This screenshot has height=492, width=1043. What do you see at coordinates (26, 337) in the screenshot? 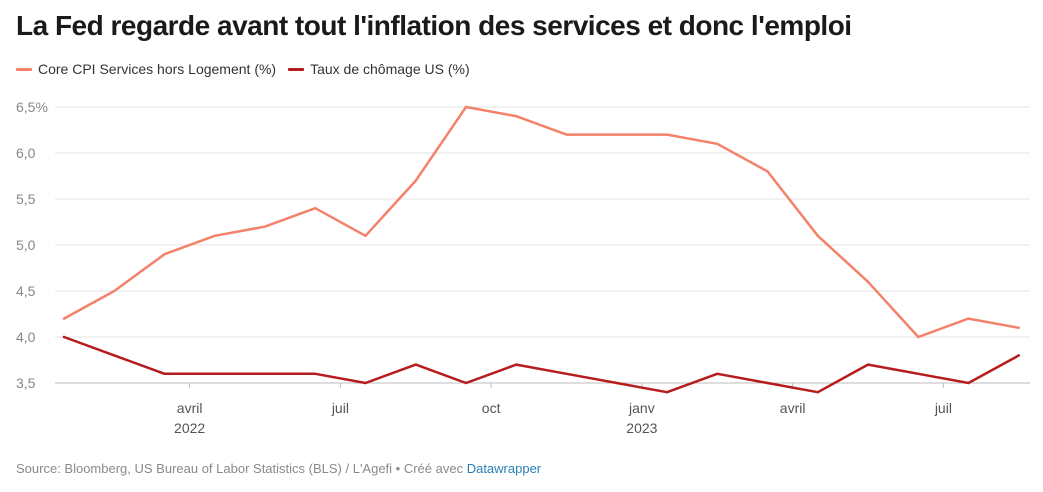
I see `y-tick-label: 4,0` at bounding box center [26, 337].